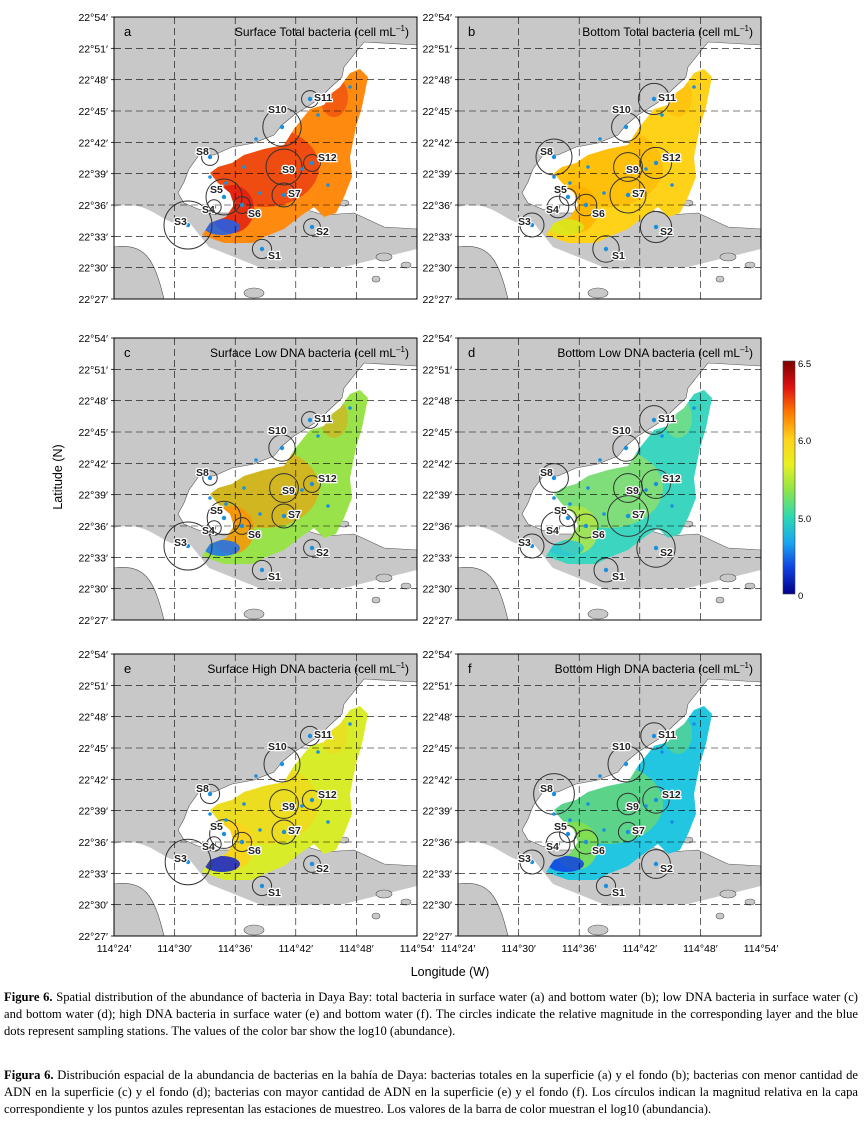 This screenshot has height=1142, width=864. I want to click on lat-tick-label: 22°45′, so click(437, 749).